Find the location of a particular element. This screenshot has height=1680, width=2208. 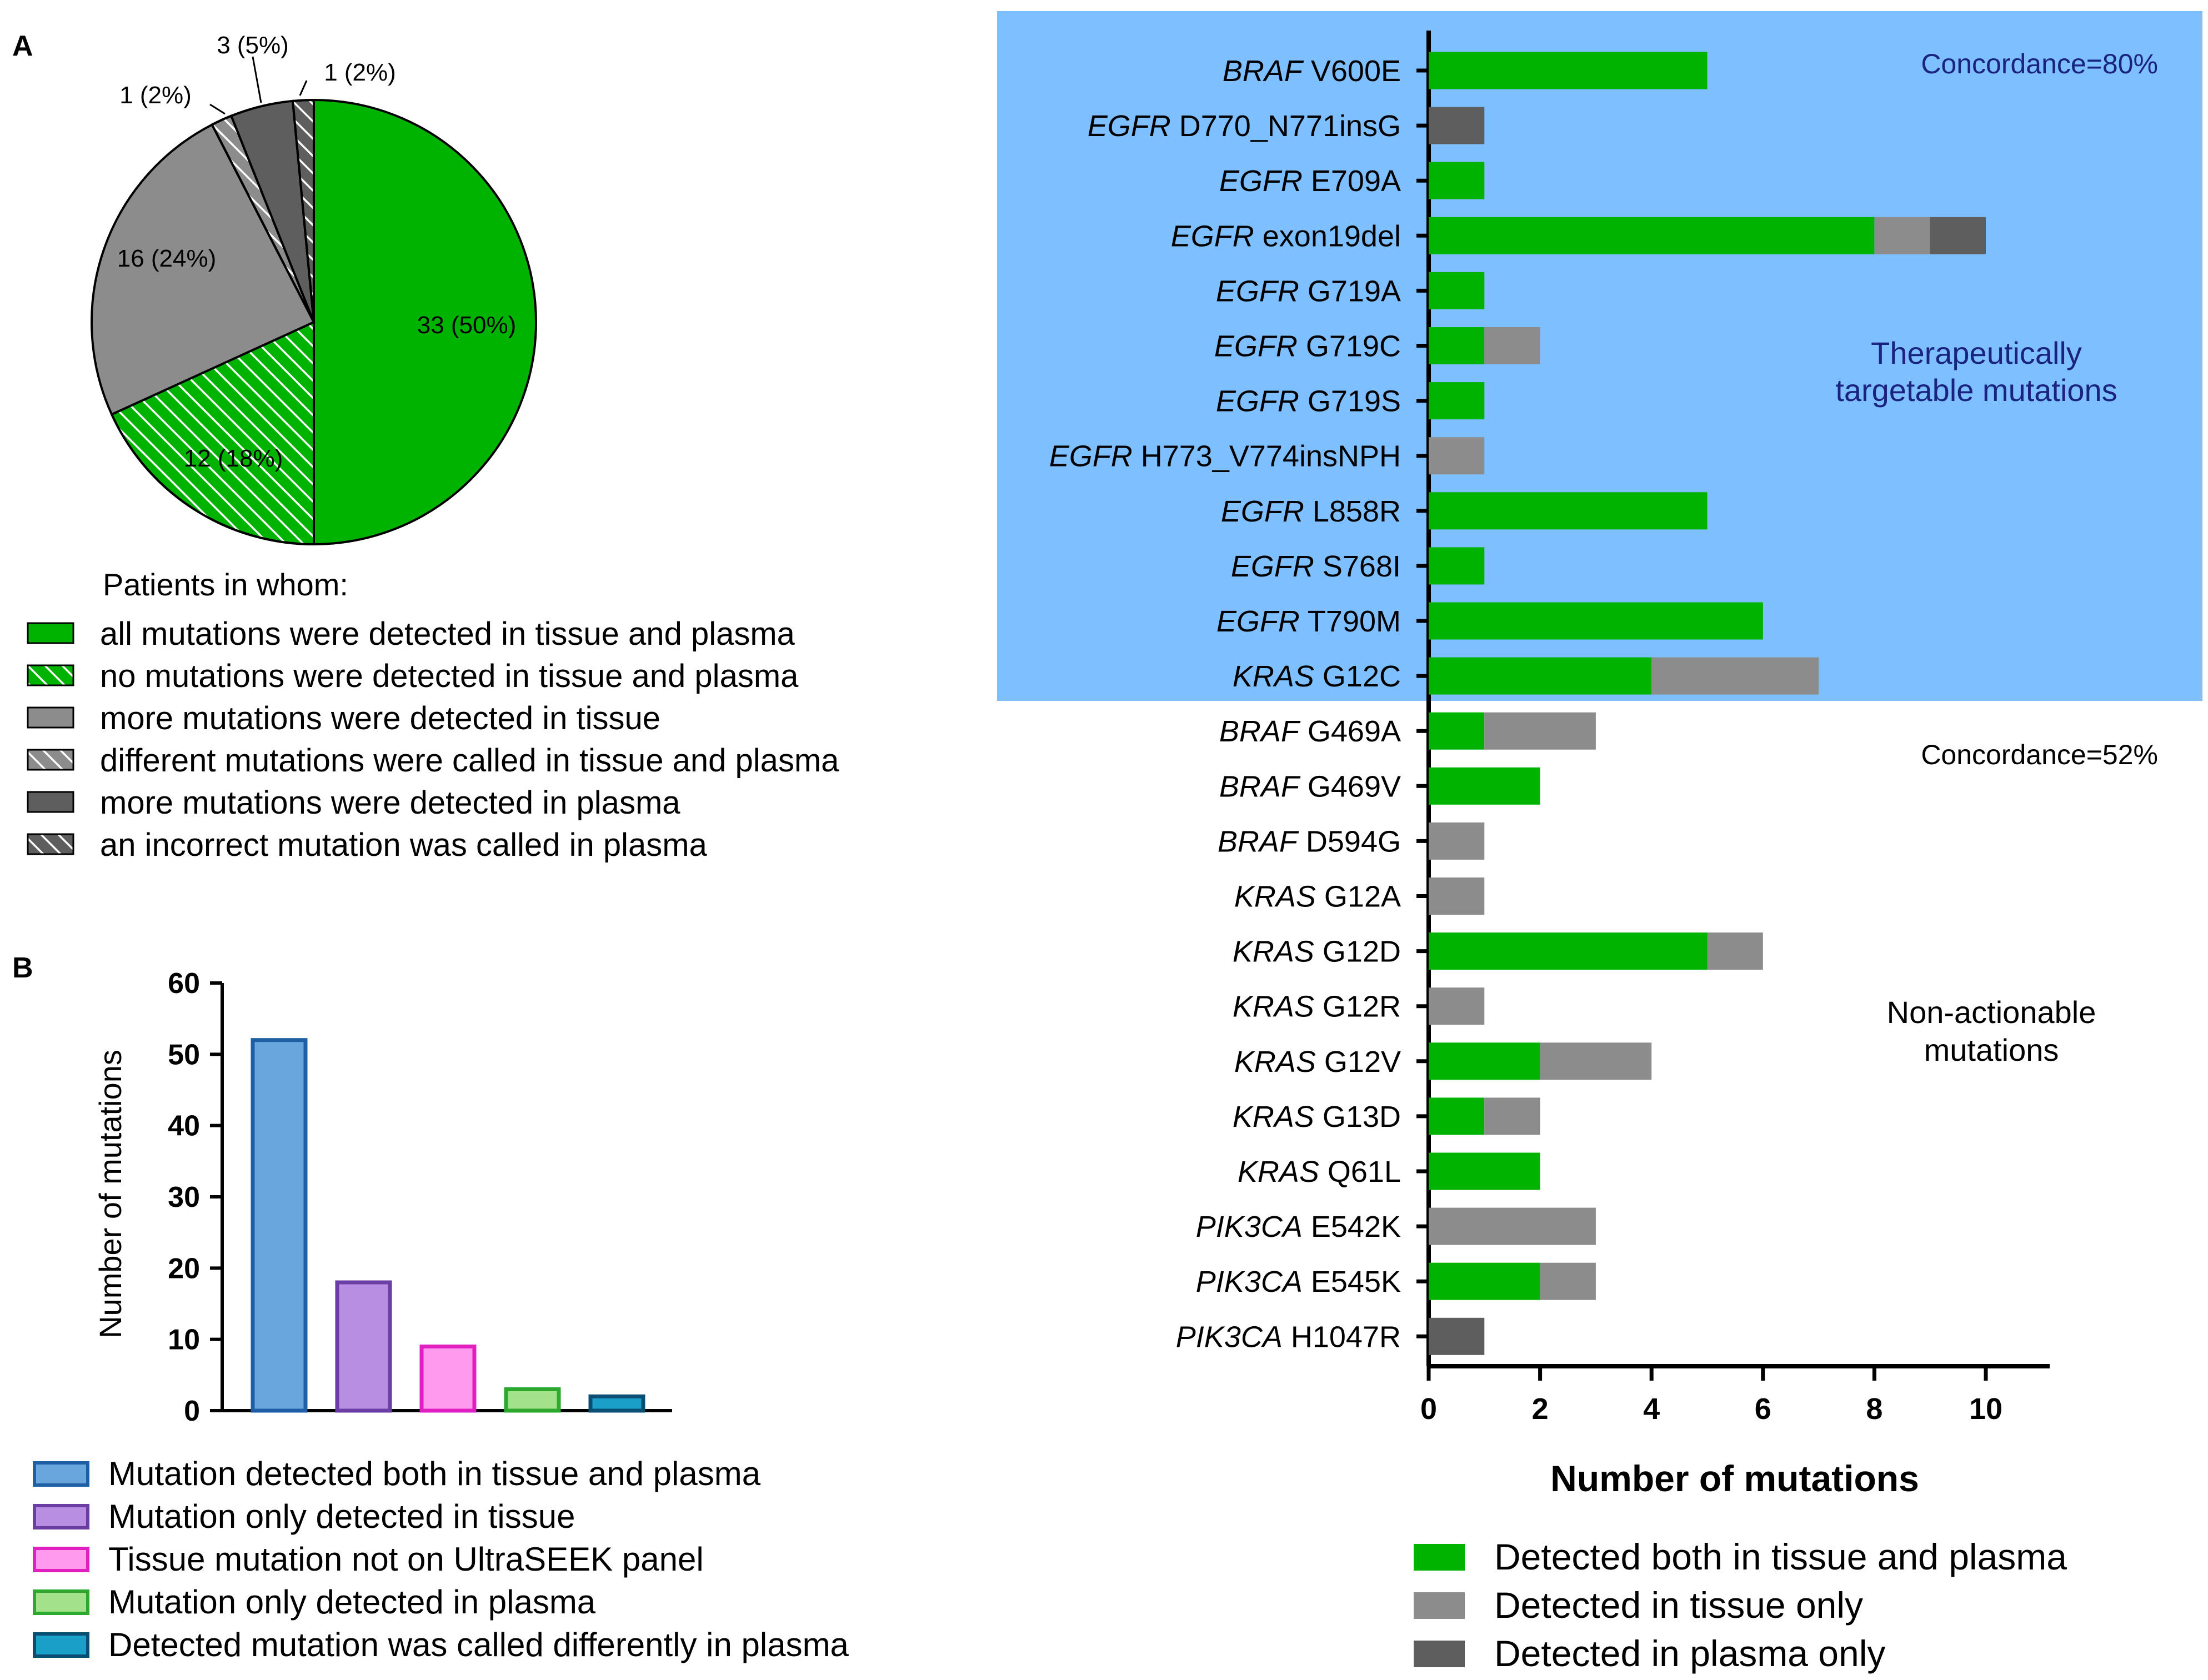

c-category-label: EGFR D770_N771insG is located at coordinates (1244, 126).